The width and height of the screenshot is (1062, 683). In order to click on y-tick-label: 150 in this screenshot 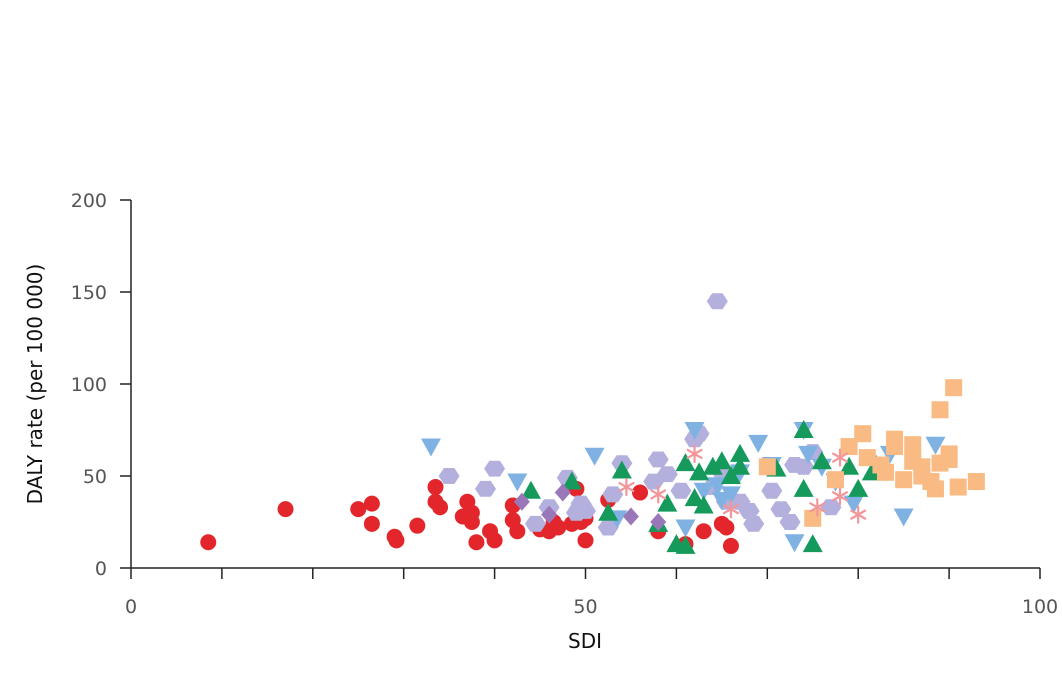, I will do `click(89, 293)`.